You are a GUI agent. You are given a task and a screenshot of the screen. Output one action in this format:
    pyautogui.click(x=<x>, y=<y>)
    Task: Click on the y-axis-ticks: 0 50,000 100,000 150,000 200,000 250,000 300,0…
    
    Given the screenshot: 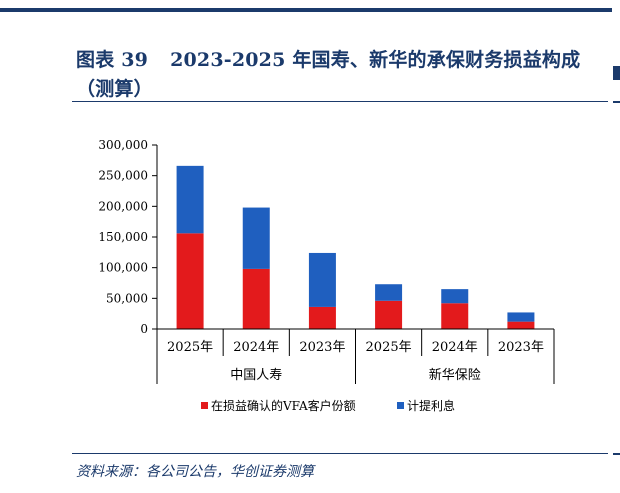 What is the action you would take?
    pyautogui.click(x=127, y=237)
    